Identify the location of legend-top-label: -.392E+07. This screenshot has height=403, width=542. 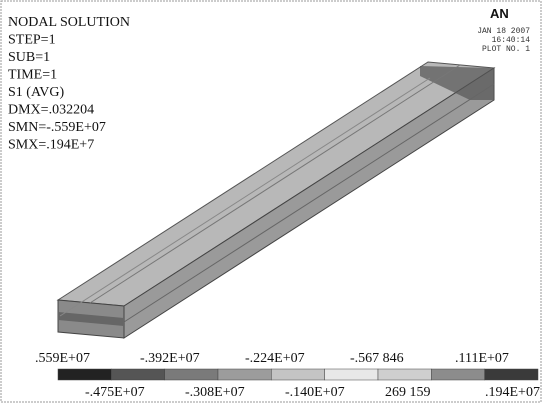
(170, 358).